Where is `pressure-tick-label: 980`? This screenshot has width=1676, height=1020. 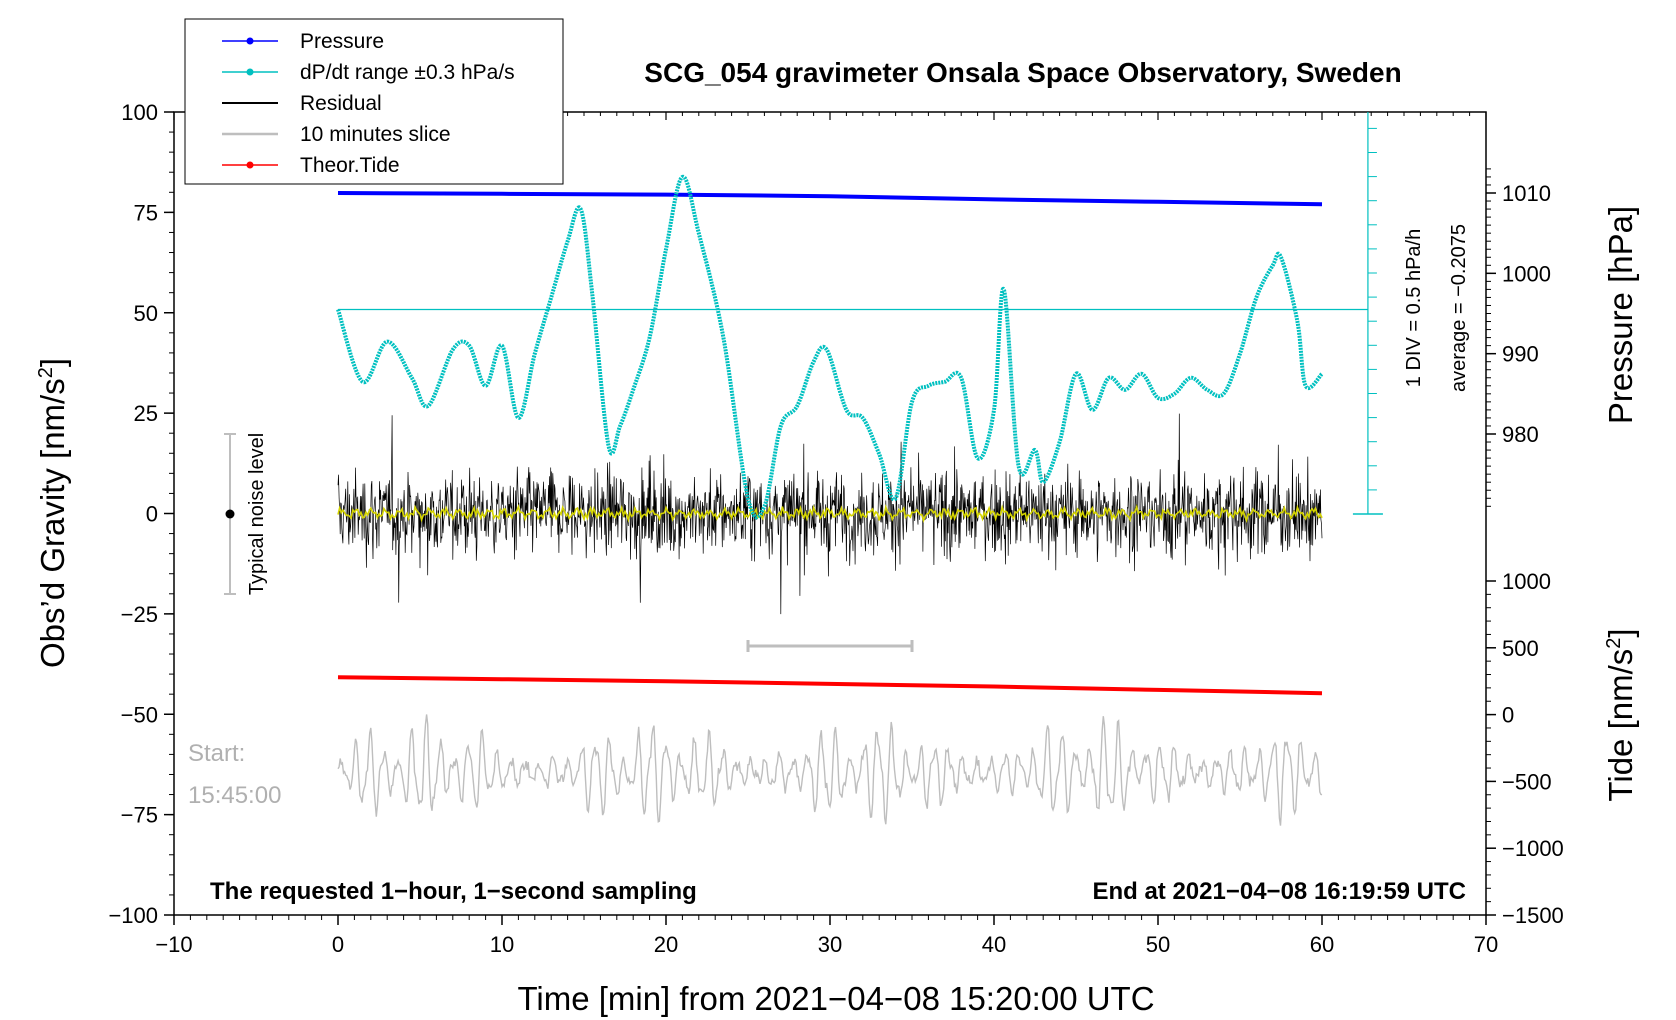 pressure-tick-label: 980 is located at coordinates (1520, 434).